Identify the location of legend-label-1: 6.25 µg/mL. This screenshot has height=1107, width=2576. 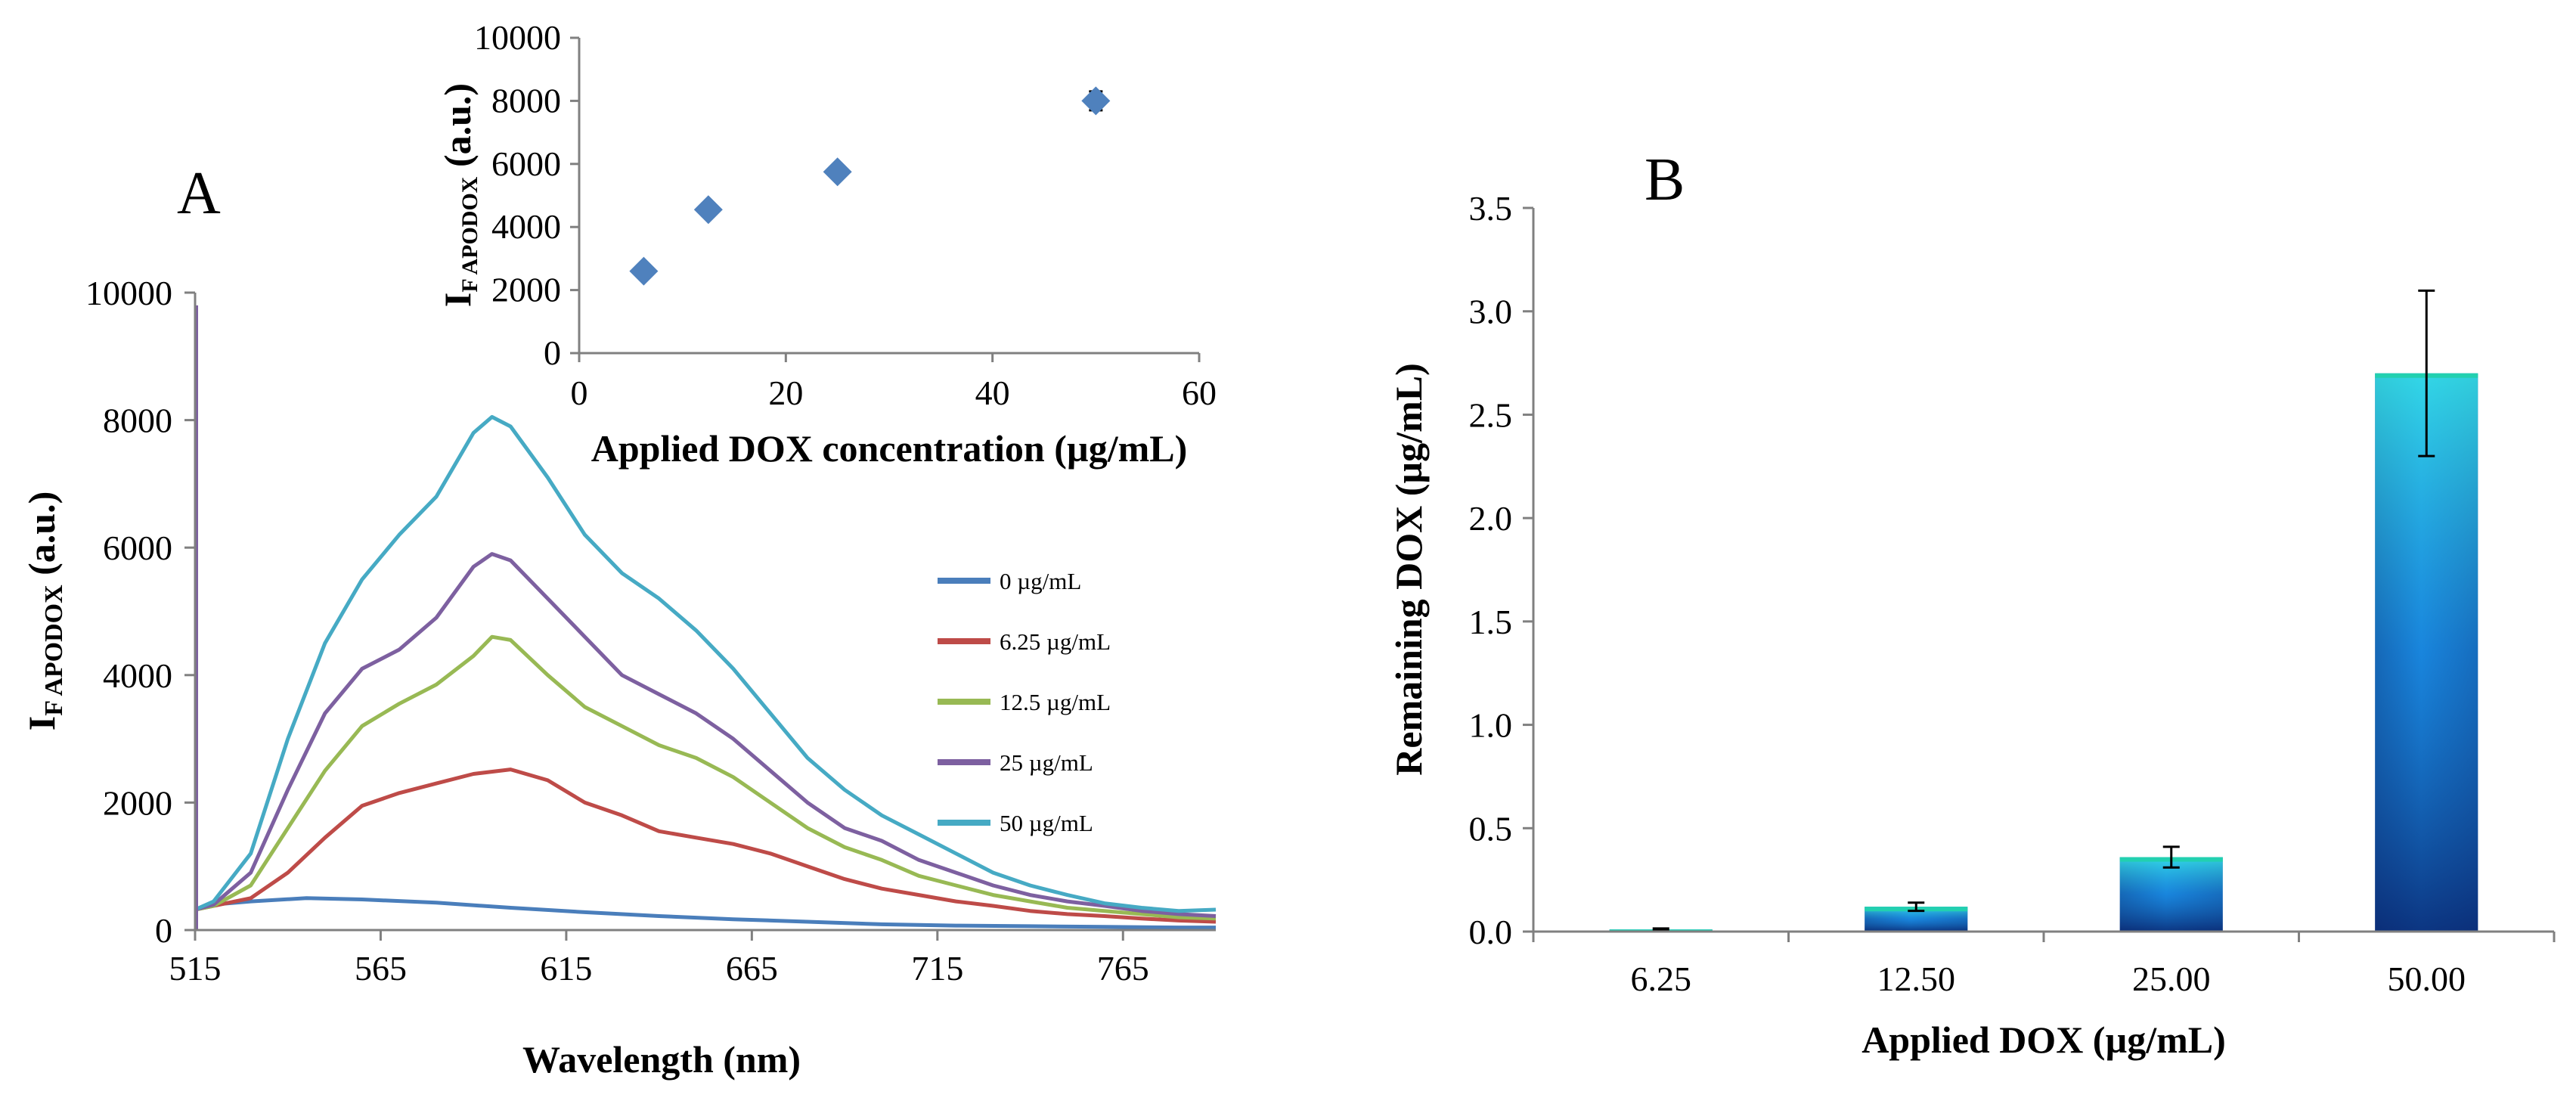
(1055, 642).